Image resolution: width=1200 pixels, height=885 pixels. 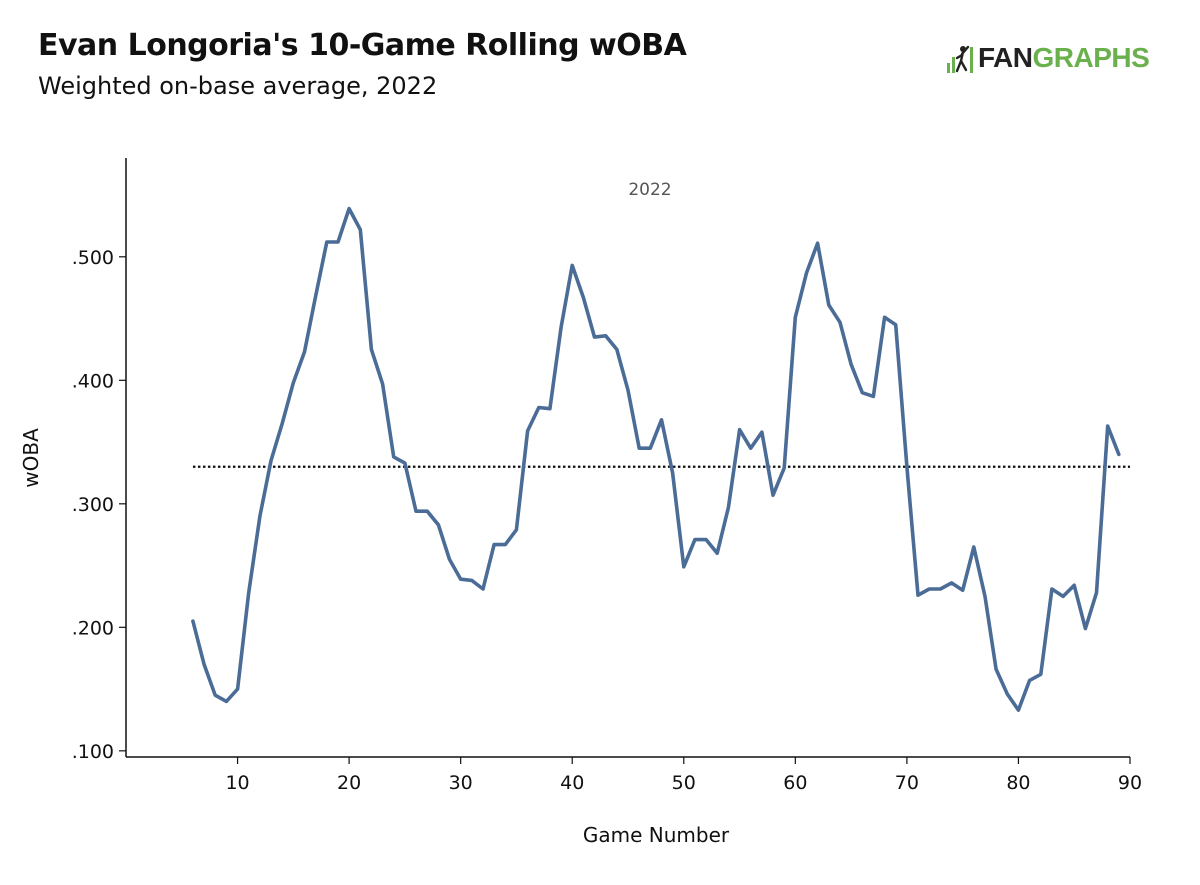 What do you see at coordinates (960, 59) in the screenshot?
I see `fangraphs-logo-icon` at bounding box center [960, 59].